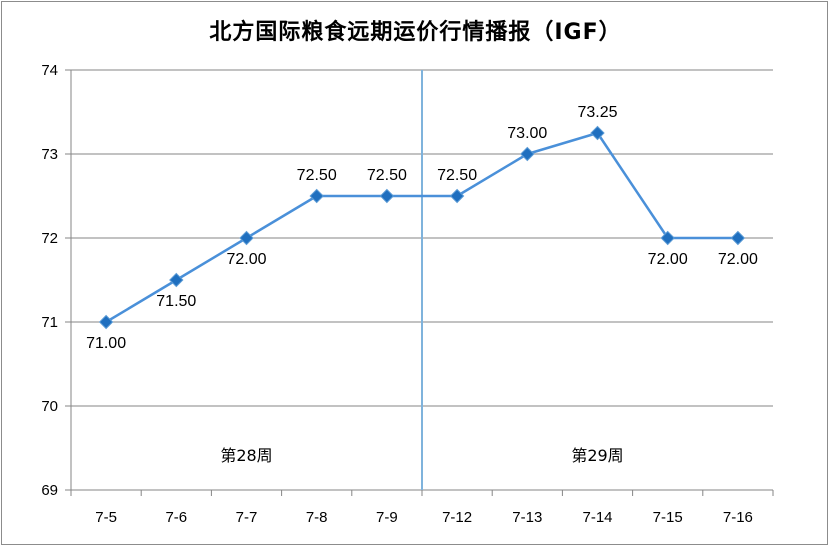 This screenshot has height=548, width=831. What do you see at coordinates (246, 455) in the screenshot?
I see `week-label: 第28周` at bounding box center [246, 455].